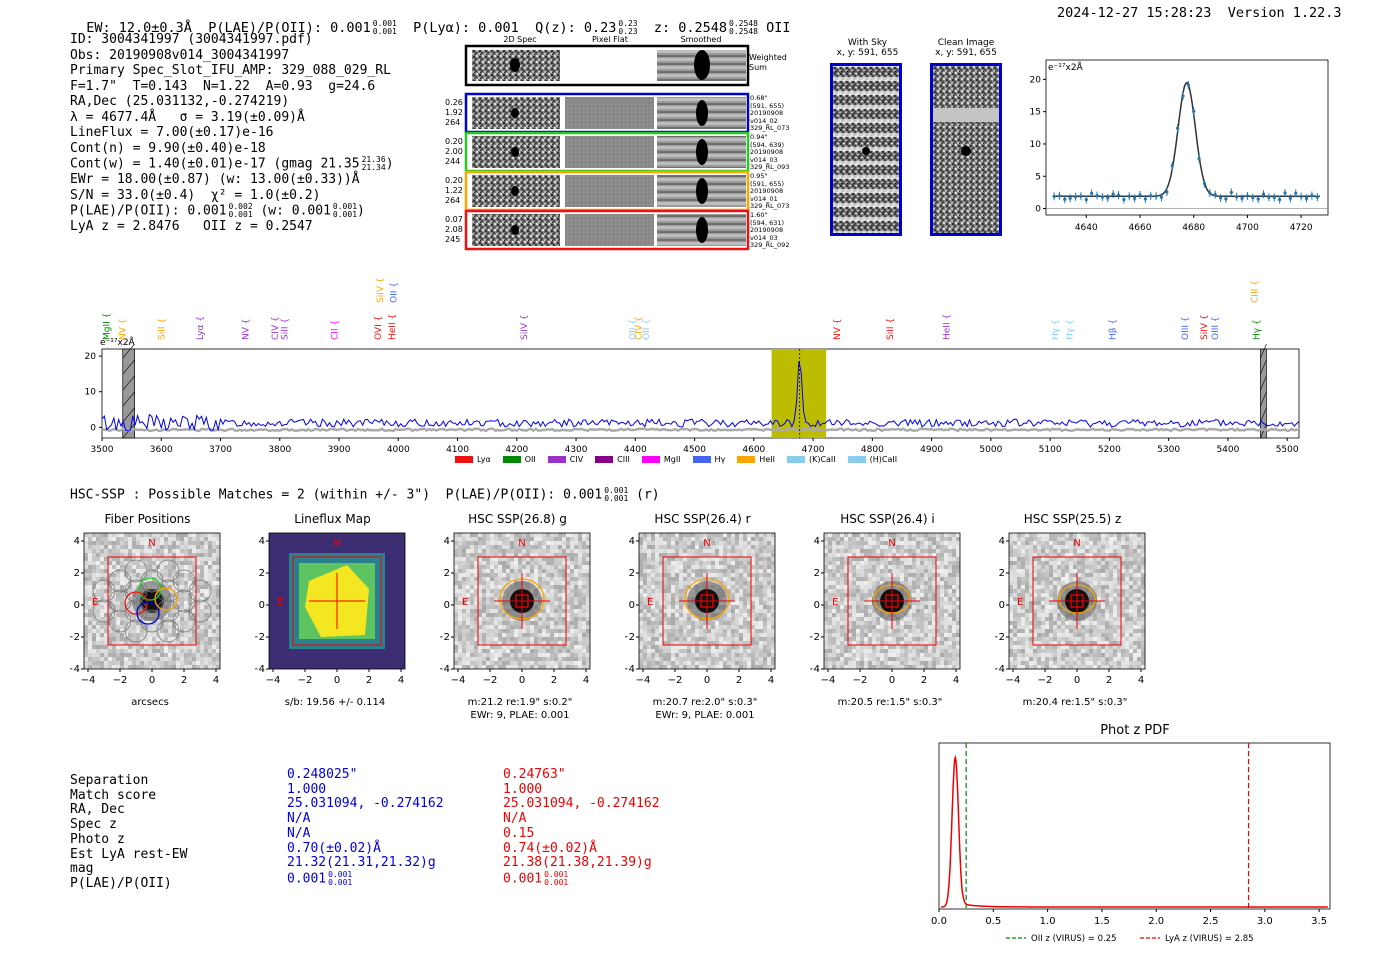  What do you see at coordinates (887, 519) in the screenshot?
I see `cutout-title: HSC SSP(26.4) i` at bounding box center [887, 519].